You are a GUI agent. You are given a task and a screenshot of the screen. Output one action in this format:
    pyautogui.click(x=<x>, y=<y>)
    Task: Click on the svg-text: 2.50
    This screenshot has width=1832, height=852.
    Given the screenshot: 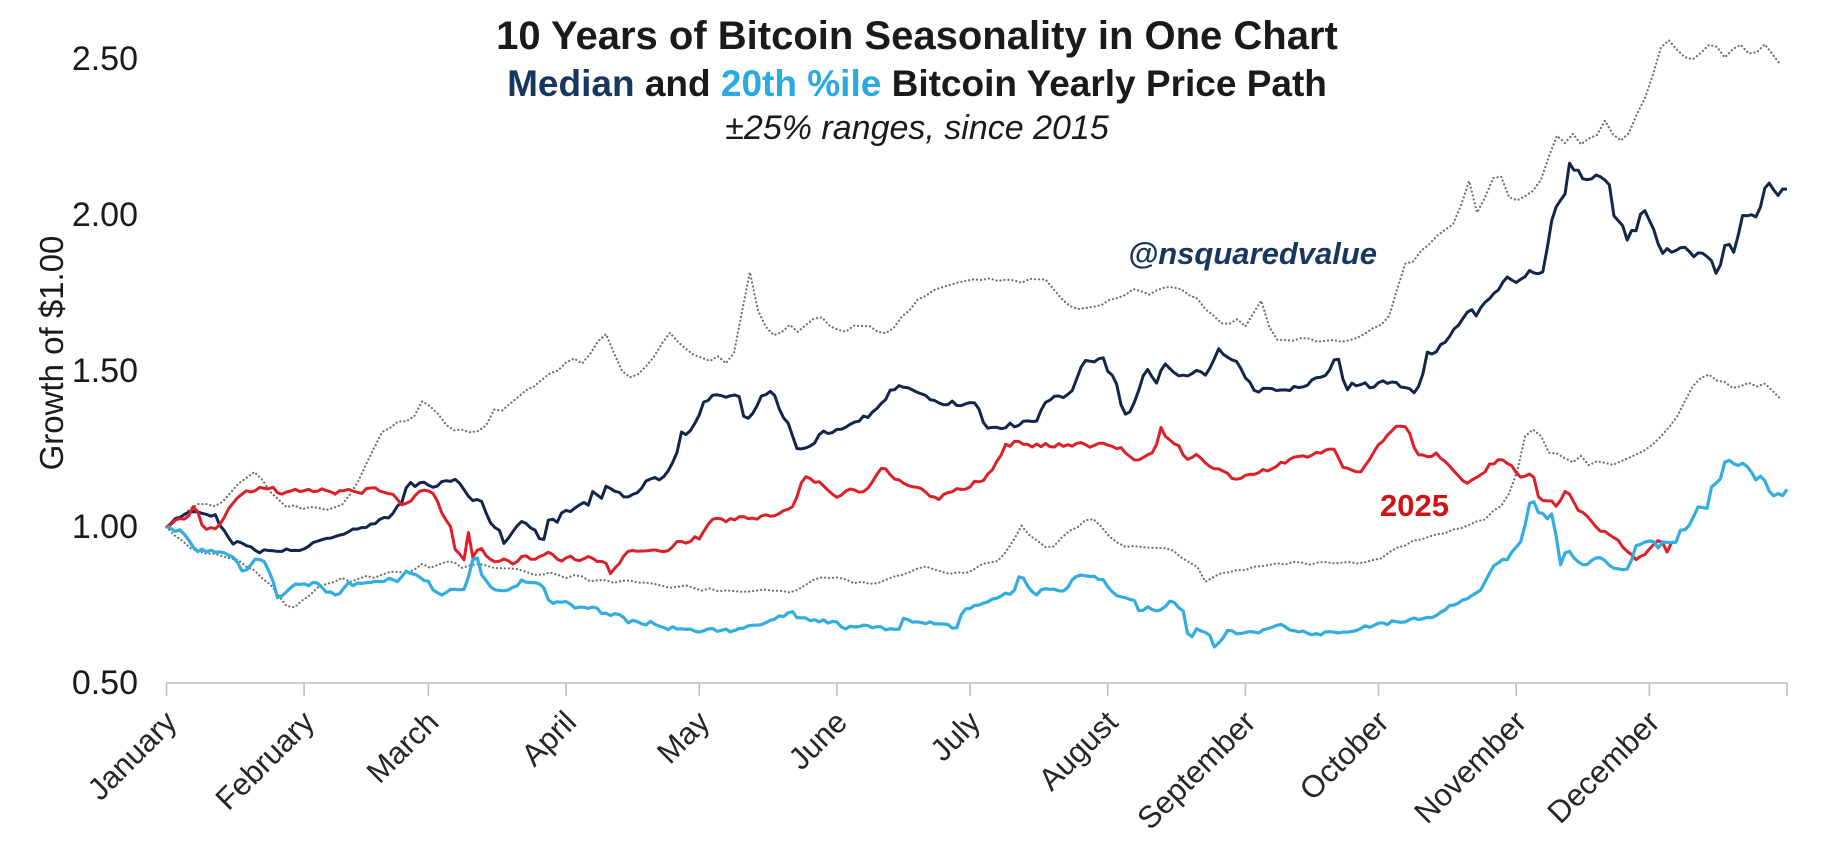 What is the action you would take?
    pyautogui.click(x=105, y=59)
    